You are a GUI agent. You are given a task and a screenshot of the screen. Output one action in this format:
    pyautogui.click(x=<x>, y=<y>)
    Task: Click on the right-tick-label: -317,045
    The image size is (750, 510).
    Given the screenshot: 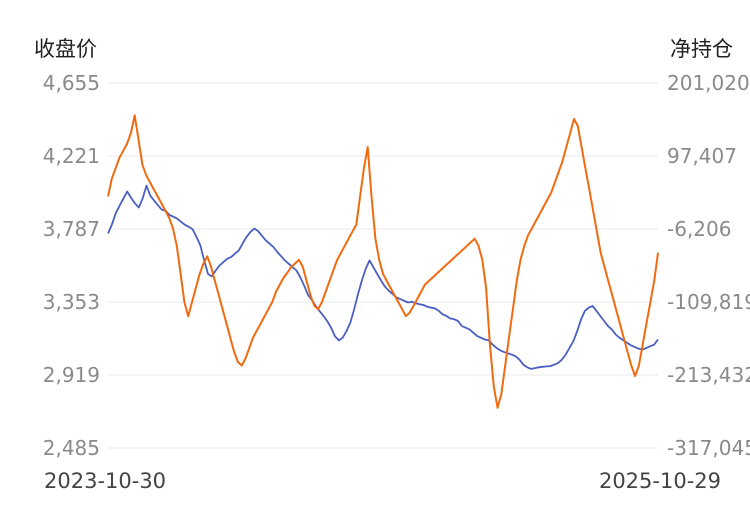 What is the action you would take?
    pyautogui.click(x=708, y=448)
    